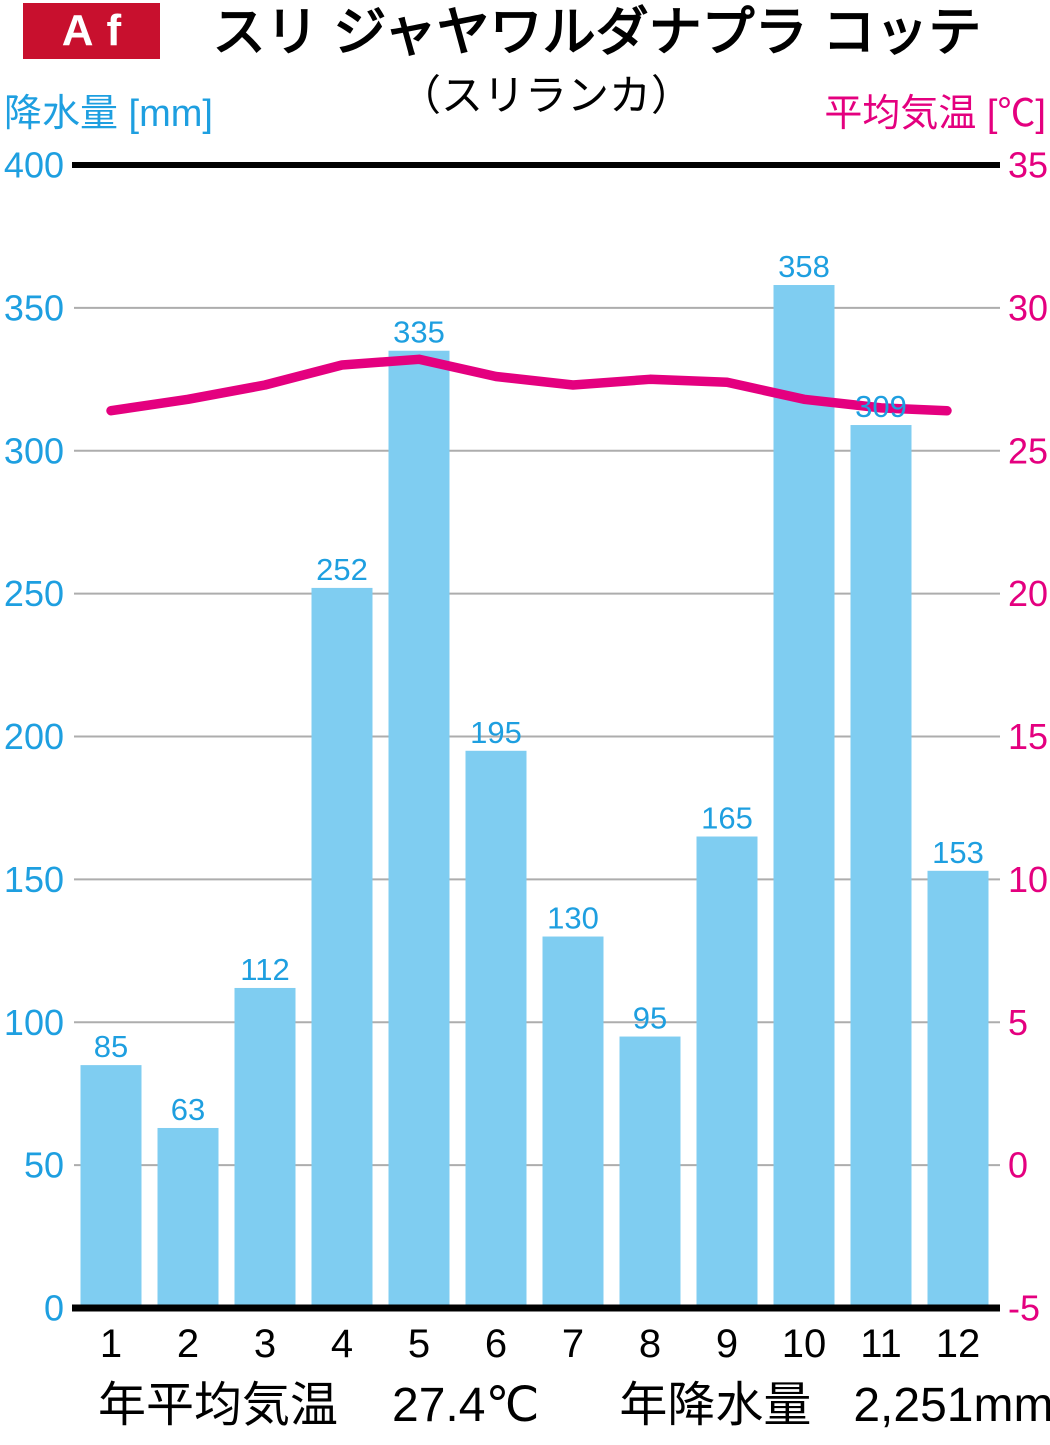  What do you see at coordinates (342, 569) in the screenshot?
I see `precip-value-label: 252` at bounding box center [342, 569].